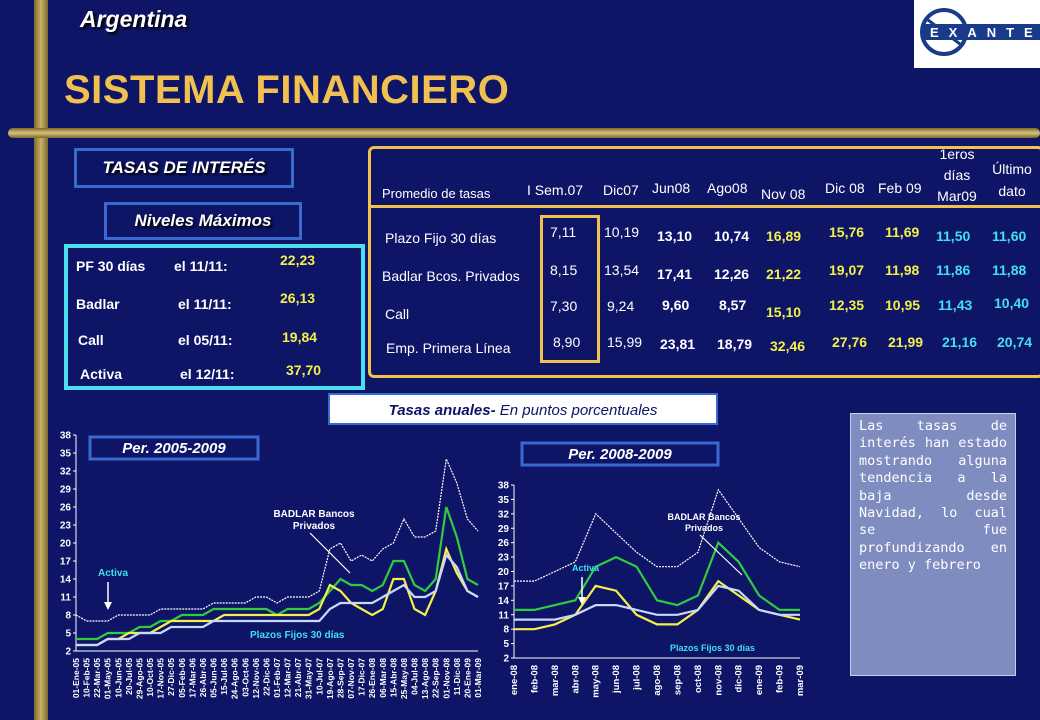 The height and width of the screenshot is (720, 1040). What do you see at coordinates (245, 677) in the screenshot?
I see `x-tick-label: 03-Oct-06` at bounding box center [245, 677].